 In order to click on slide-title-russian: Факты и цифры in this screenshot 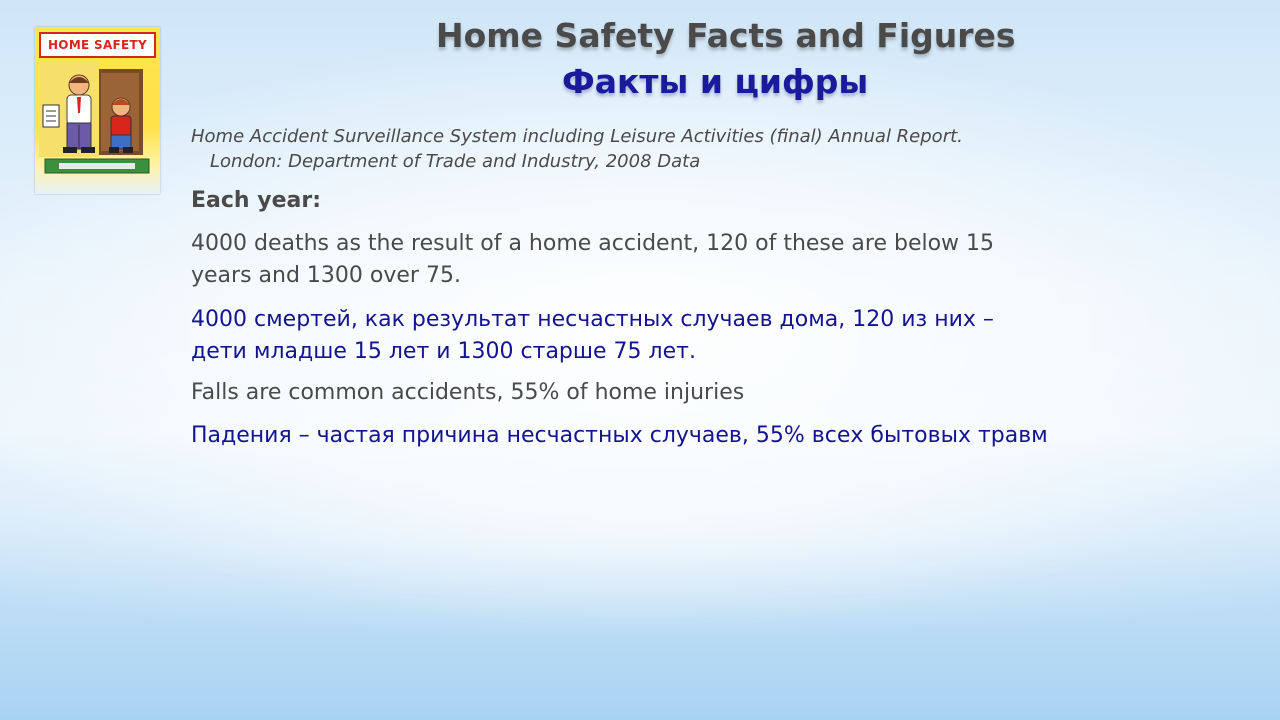, I will do `click(715, 81)`.